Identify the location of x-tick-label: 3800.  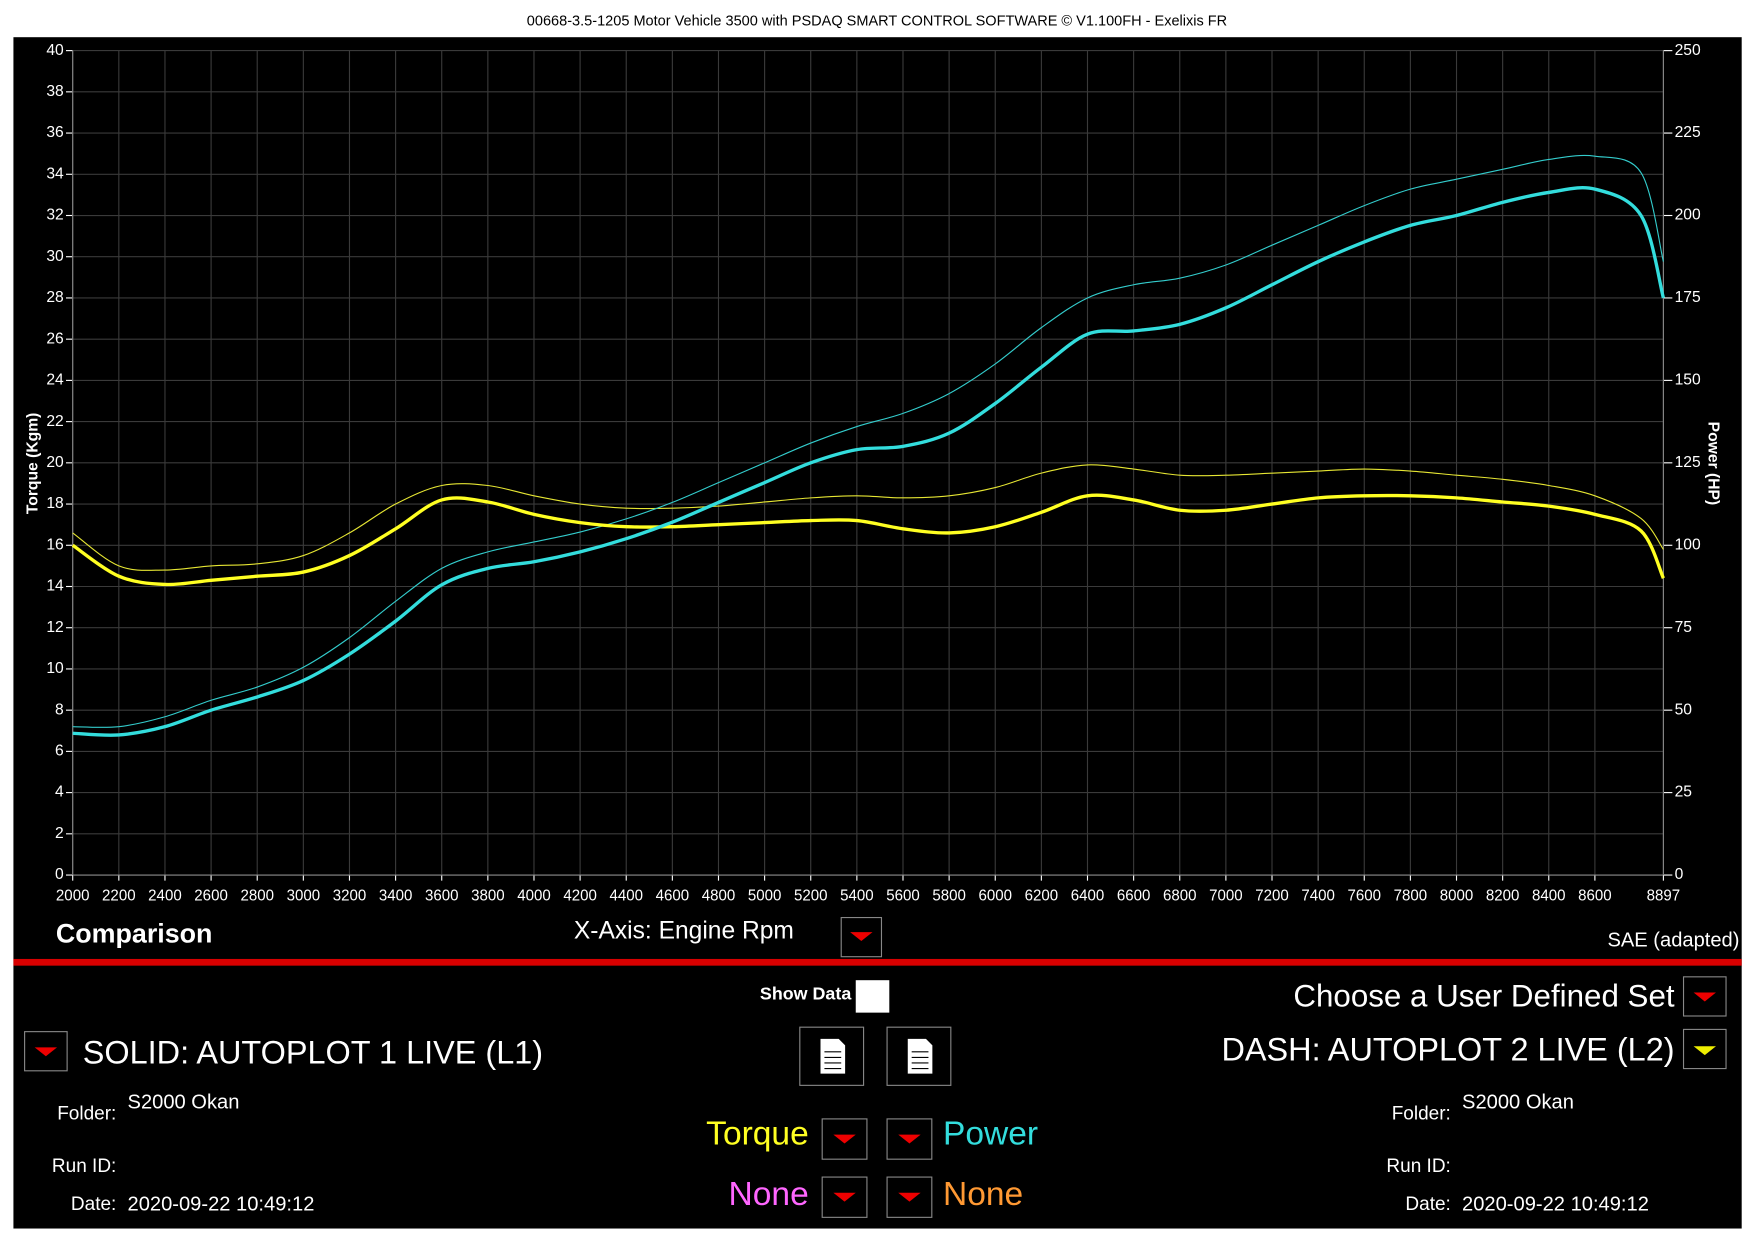
(488, 895).